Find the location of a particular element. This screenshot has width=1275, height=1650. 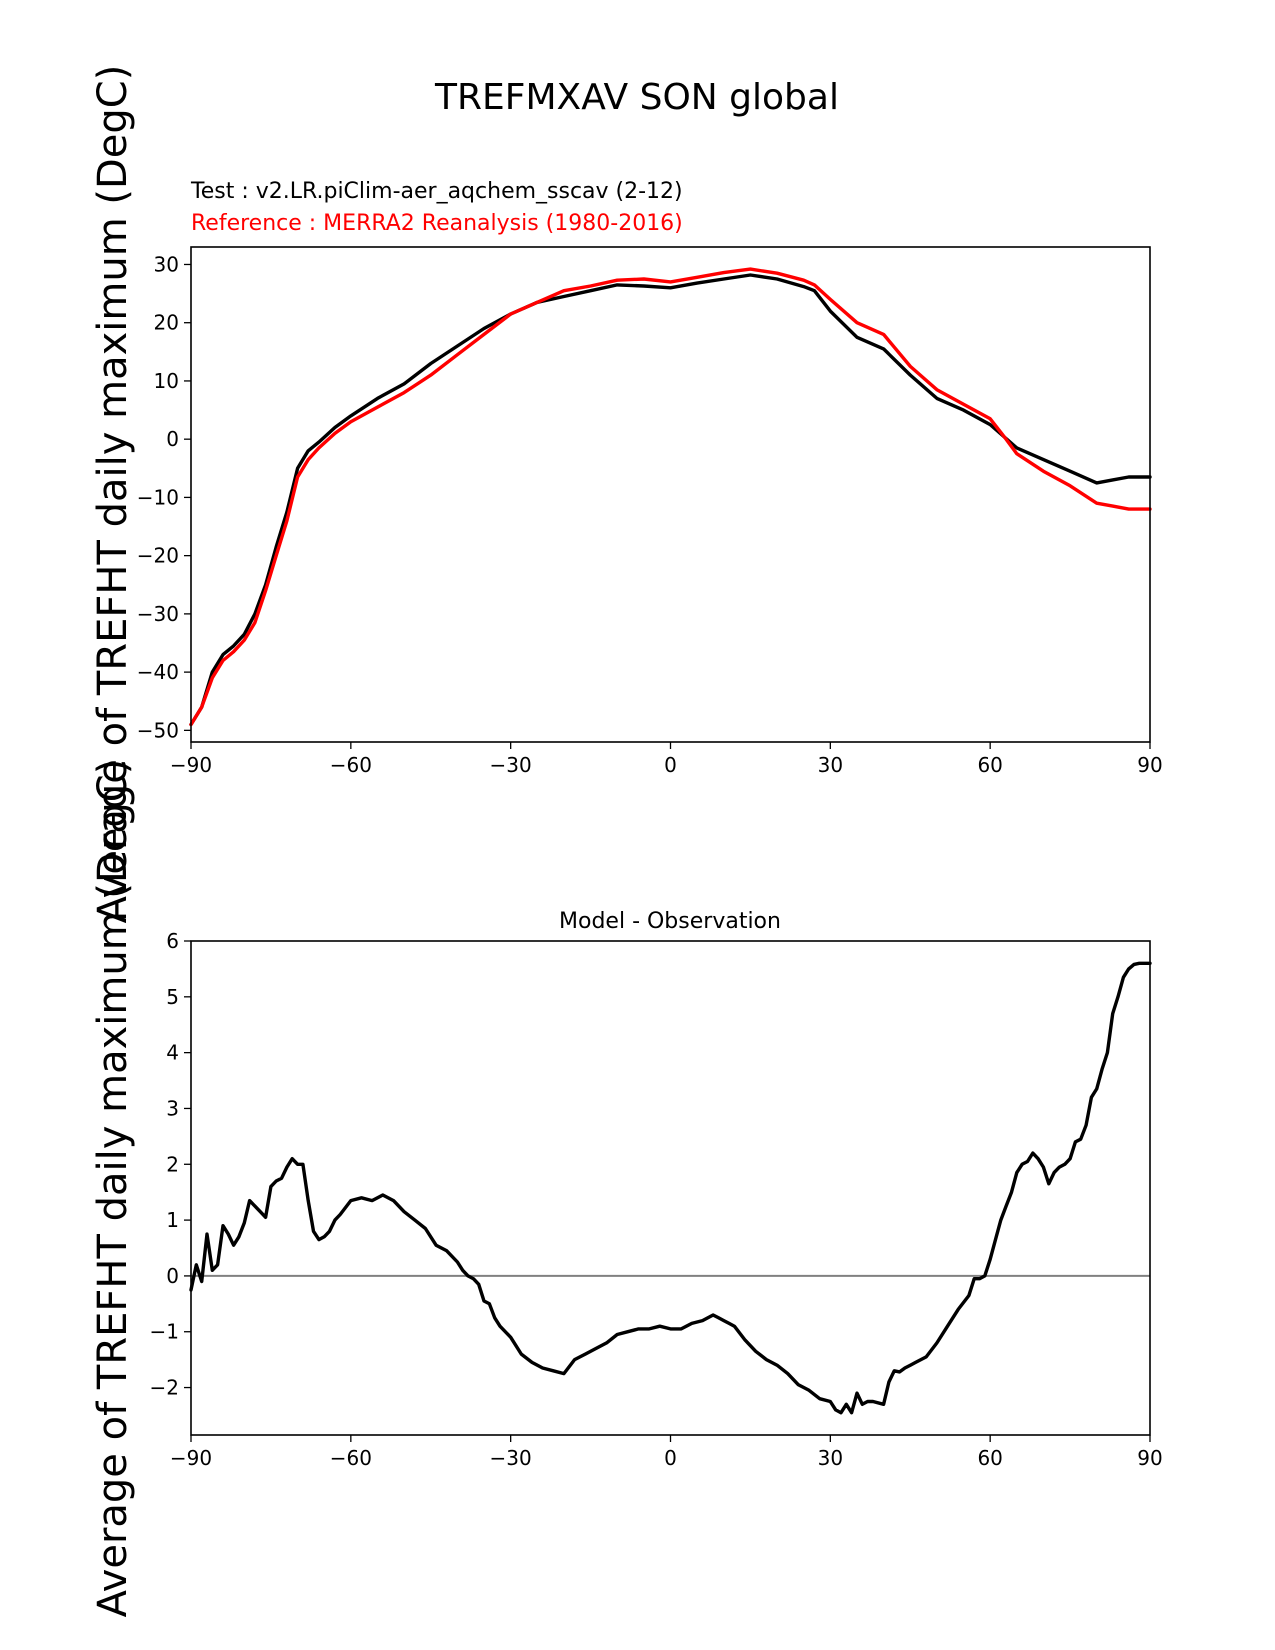

y-tick-label: 20 is located at coordinates (166, 323).